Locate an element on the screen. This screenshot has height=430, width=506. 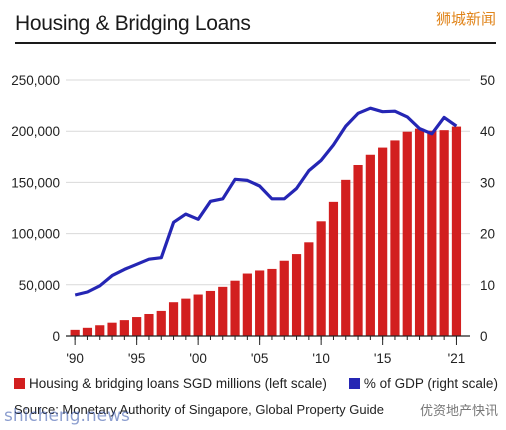
watermark-bottom-right: 优资地产快讯 is located at coordinates (458, 411).